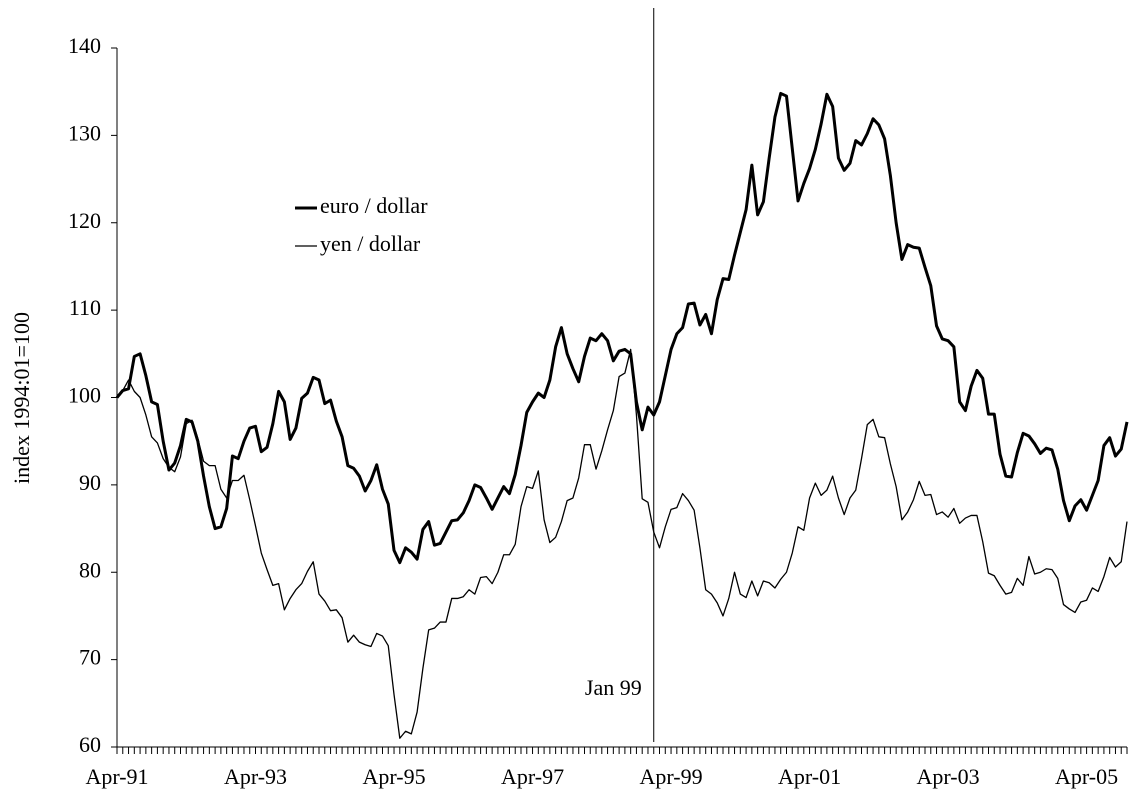 The width and height of the screenshot is (1129, 803). Describe the element at coordinates (90, 482) in the screenshot. I see `y-tick-label: 90` at that location.